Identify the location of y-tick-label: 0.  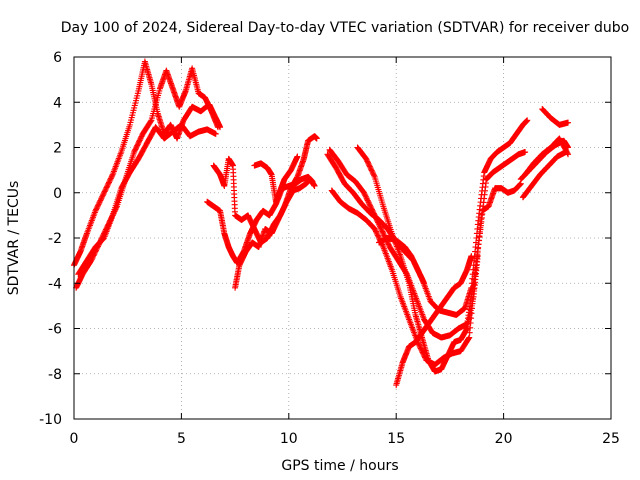
(57, 194).